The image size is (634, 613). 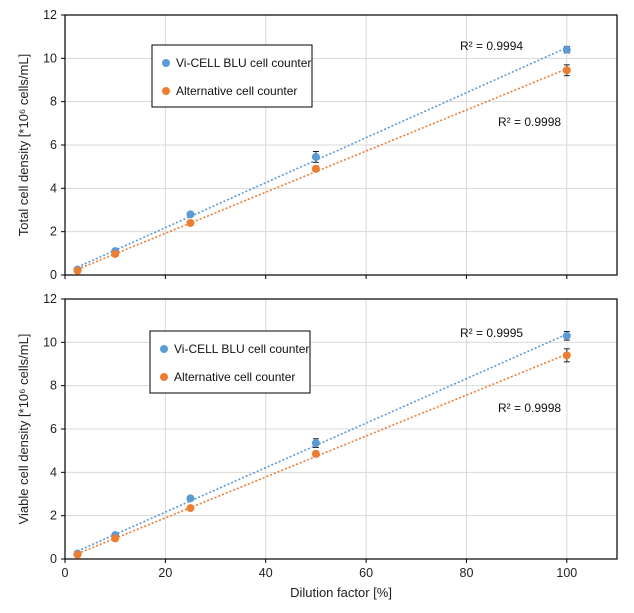 What do you see at coordinates (266, 573) in the screenshot?
I see `x-tick-label: 40` at bounding box center [266, 573].